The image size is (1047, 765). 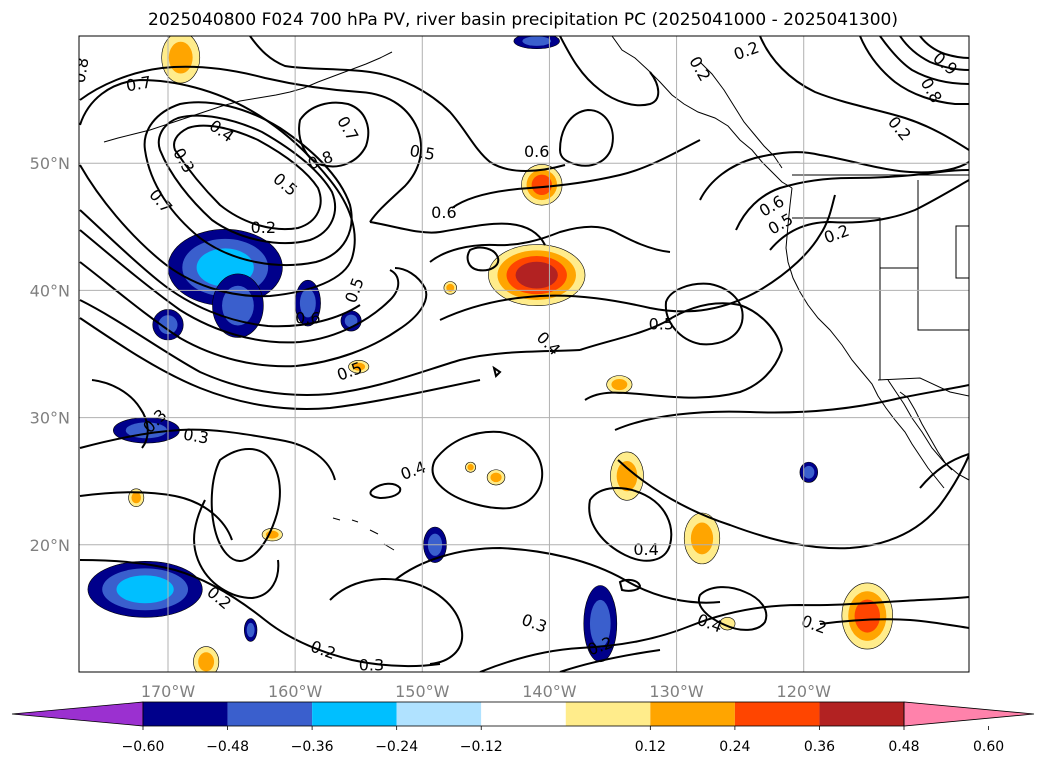 What do you see at coordinates (396, 747) in the screenshot?
I see `colorbar-tick-label: −0.24` at bounding box center [396, 747].